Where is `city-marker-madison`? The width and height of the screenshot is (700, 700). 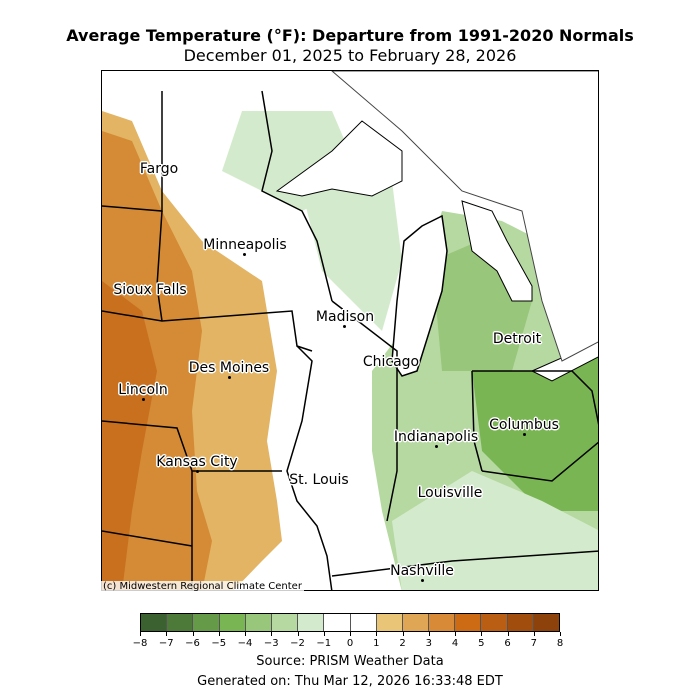
city-marker-madison is located at coordinates (344, 326).